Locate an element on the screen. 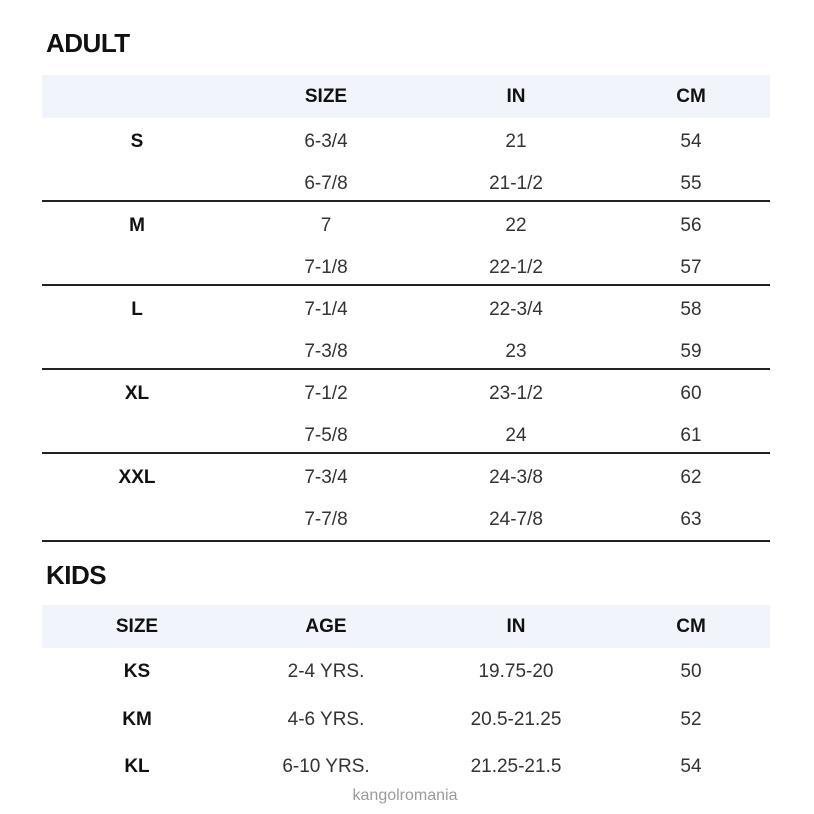 This screenshot has width=814, height=814. kids-title: KIDS is located at coordinates (76, 575).